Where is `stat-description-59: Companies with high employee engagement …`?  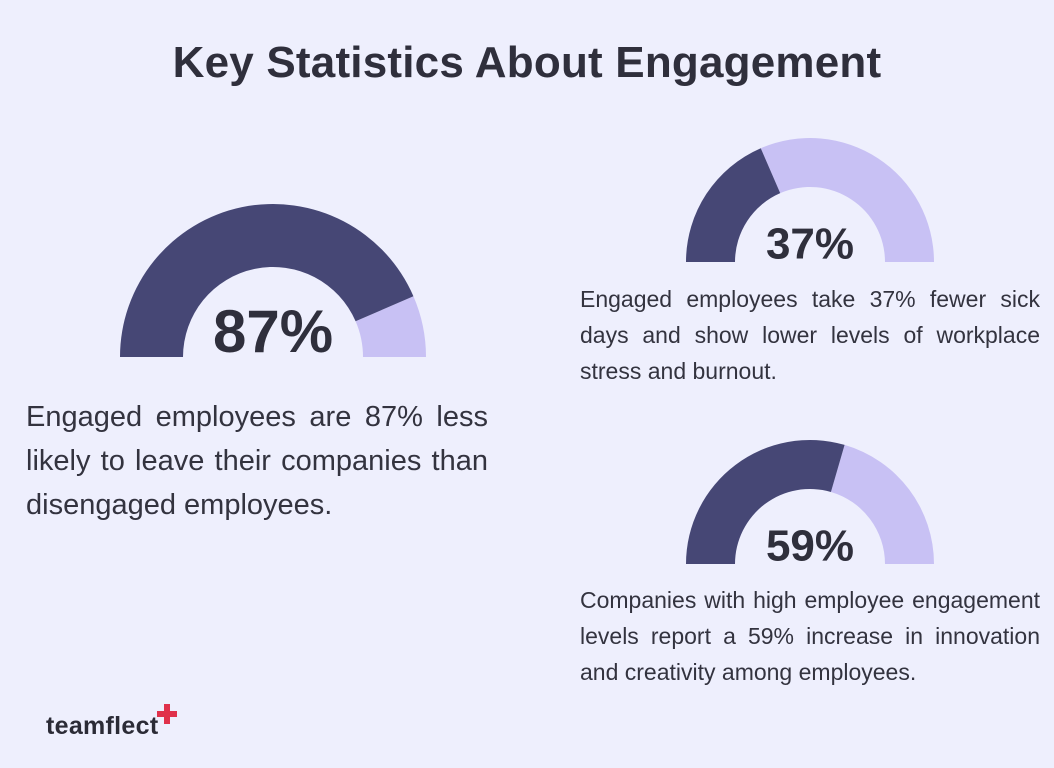 stat-description-59: Companies with high employee engagement … is located at coordinates (810, 636).